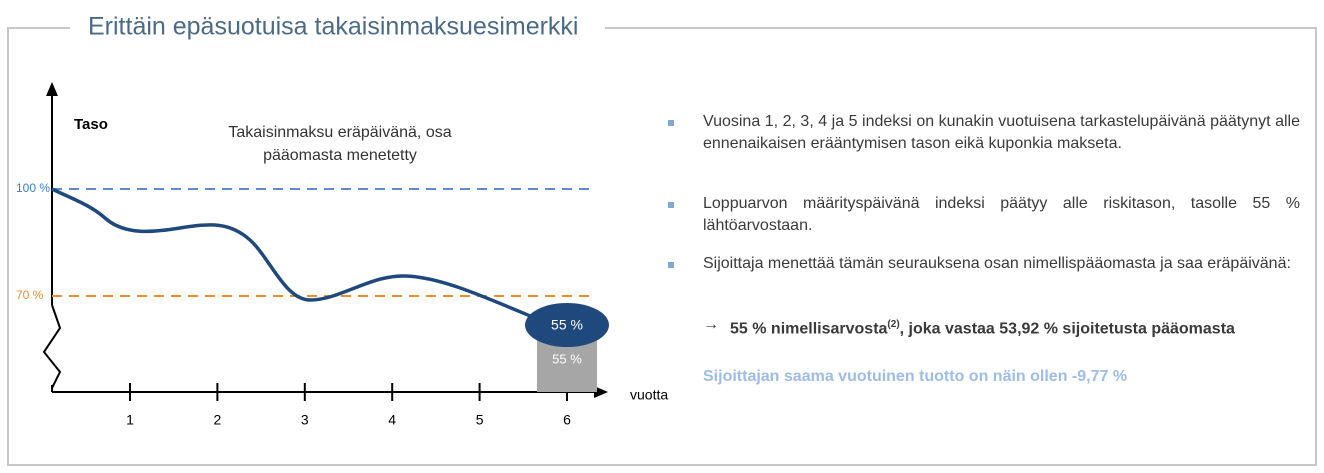 This screenshot has width=1324, height=473. I want to click on x-tick-label: 2, so click(218, 420).